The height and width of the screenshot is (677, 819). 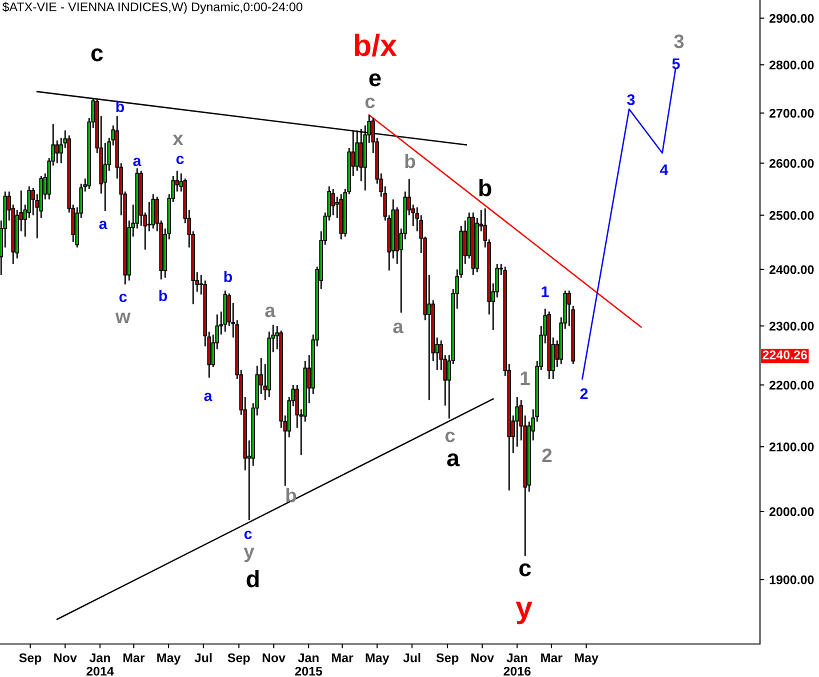 I want to click on y-tick-label: 2300.00, so click(x=791, y=326).